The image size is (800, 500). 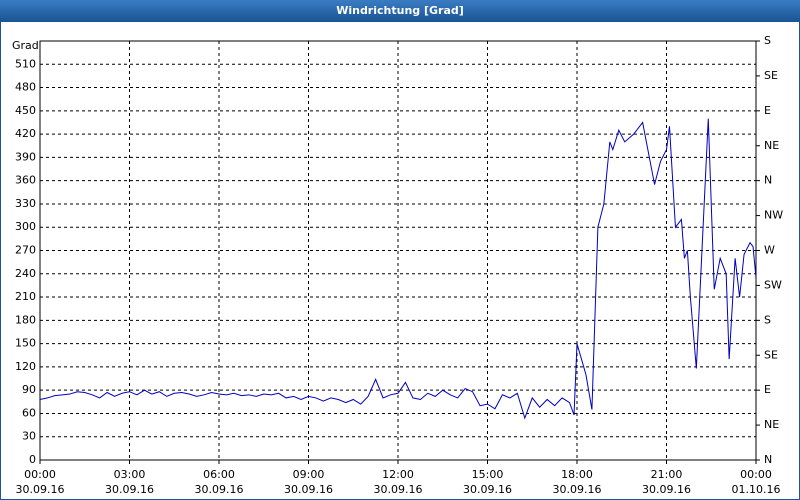 What do you see at coordinates (488, 474) in the screenshot?
I see `x-tick-label: 15:00` at bounding box center [488, 474].